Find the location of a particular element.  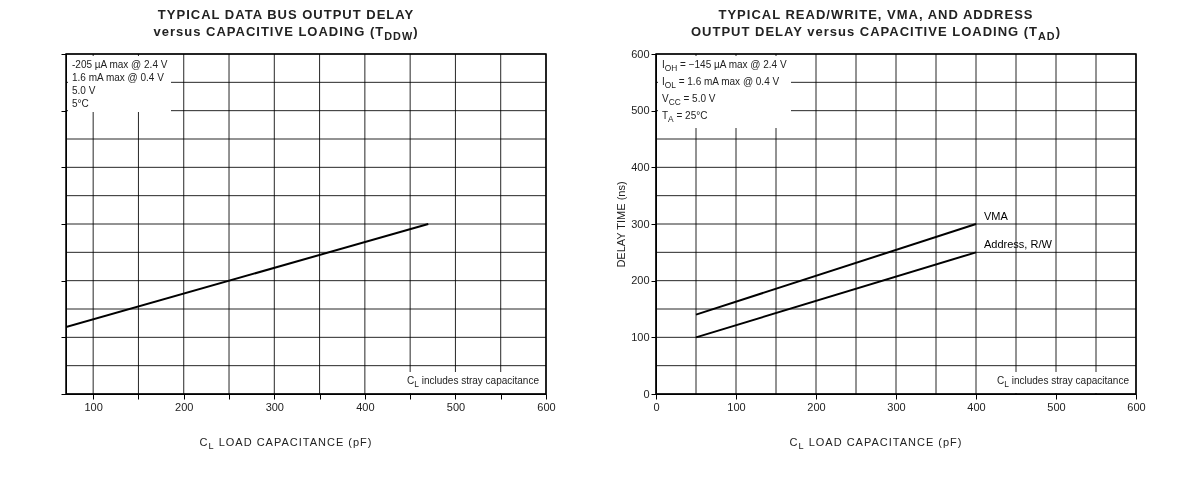

y-tick-label: 100 is located at coordinates (640, 336).